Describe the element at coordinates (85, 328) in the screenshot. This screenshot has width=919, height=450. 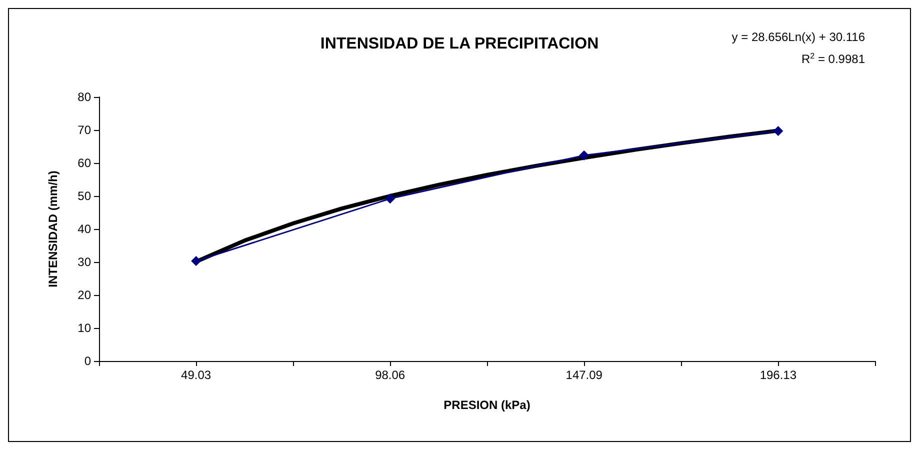
I see `y-tick-label: 10` at that location.